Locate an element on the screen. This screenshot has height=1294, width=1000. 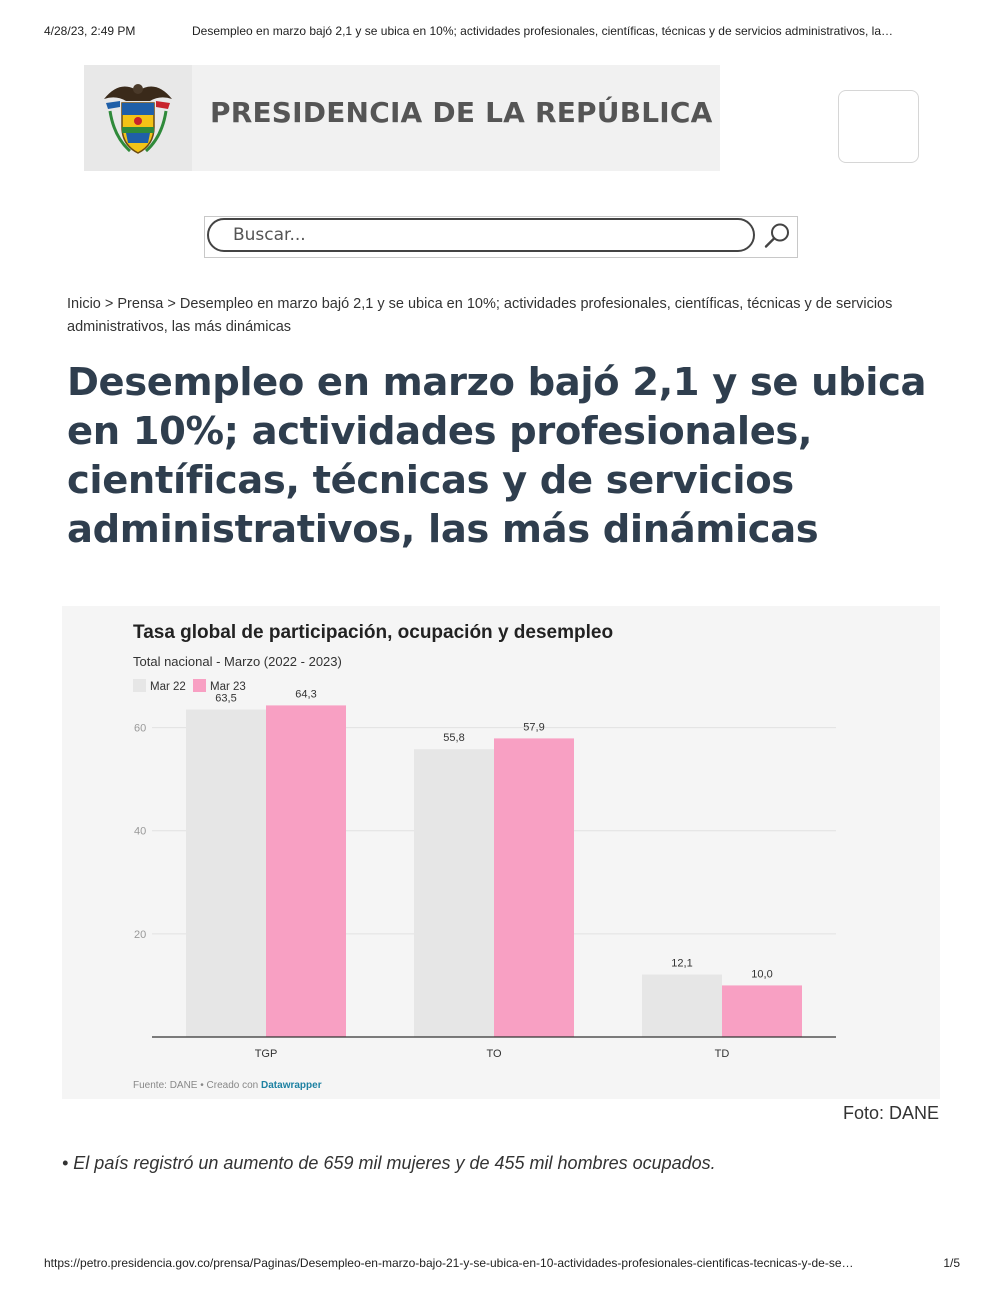
y-tick-label: 60 is located at coordinates (140, 729).